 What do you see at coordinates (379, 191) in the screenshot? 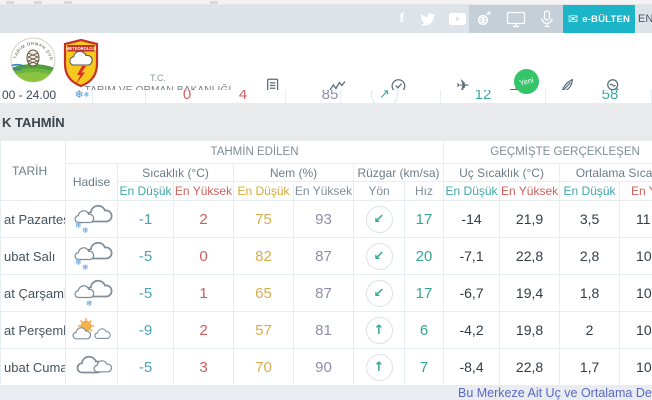
I see `subheader-direction: Yön` at bounding box center [379, 191].